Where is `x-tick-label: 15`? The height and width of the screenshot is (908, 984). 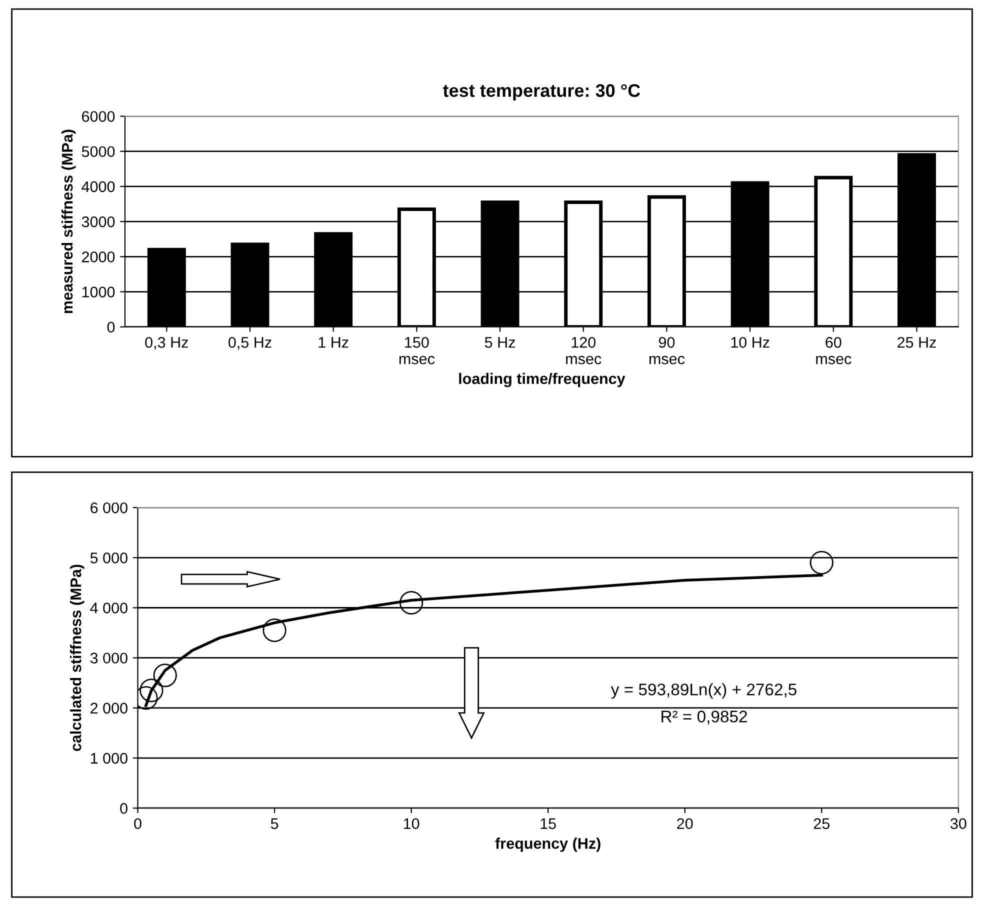
x-tick-label: 15 is located at coordinates (548, 824).